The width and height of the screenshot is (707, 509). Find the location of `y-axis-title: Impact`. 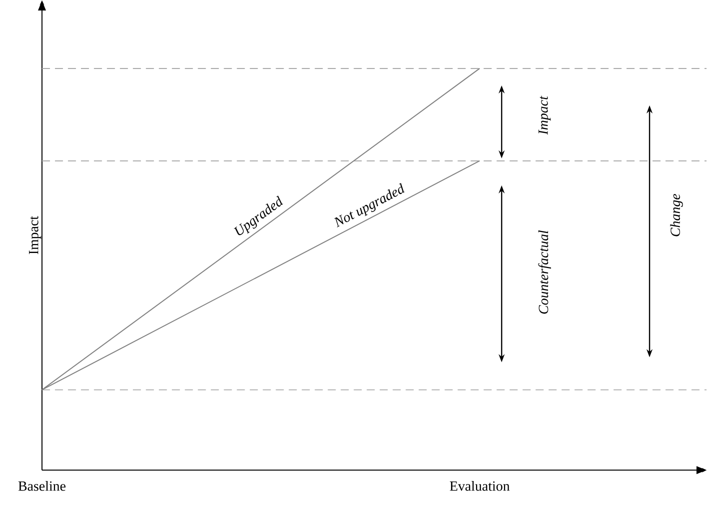

y-axis-title: Impact is located at coordinates (35, 235).